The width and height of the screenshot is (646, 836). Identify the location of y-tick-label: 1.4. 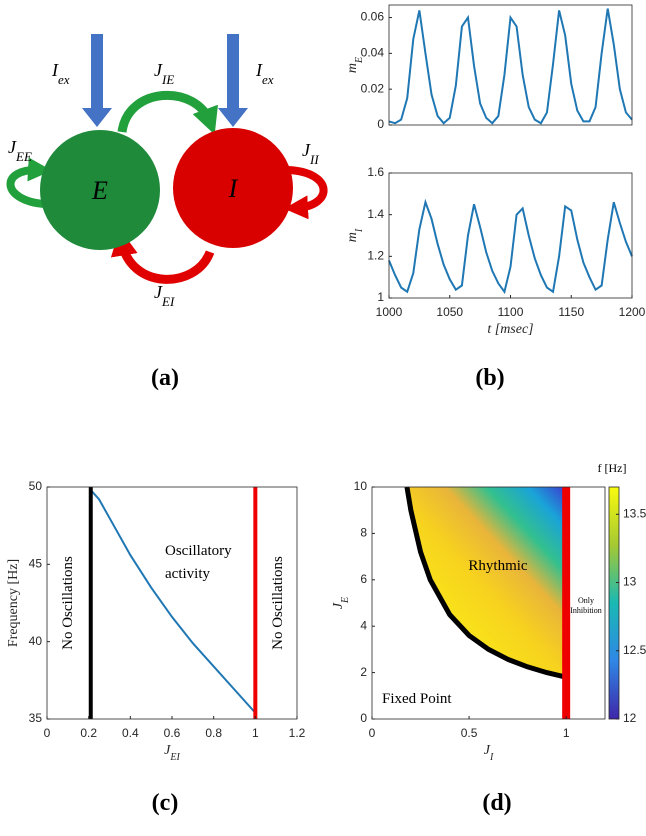
(375, 214).